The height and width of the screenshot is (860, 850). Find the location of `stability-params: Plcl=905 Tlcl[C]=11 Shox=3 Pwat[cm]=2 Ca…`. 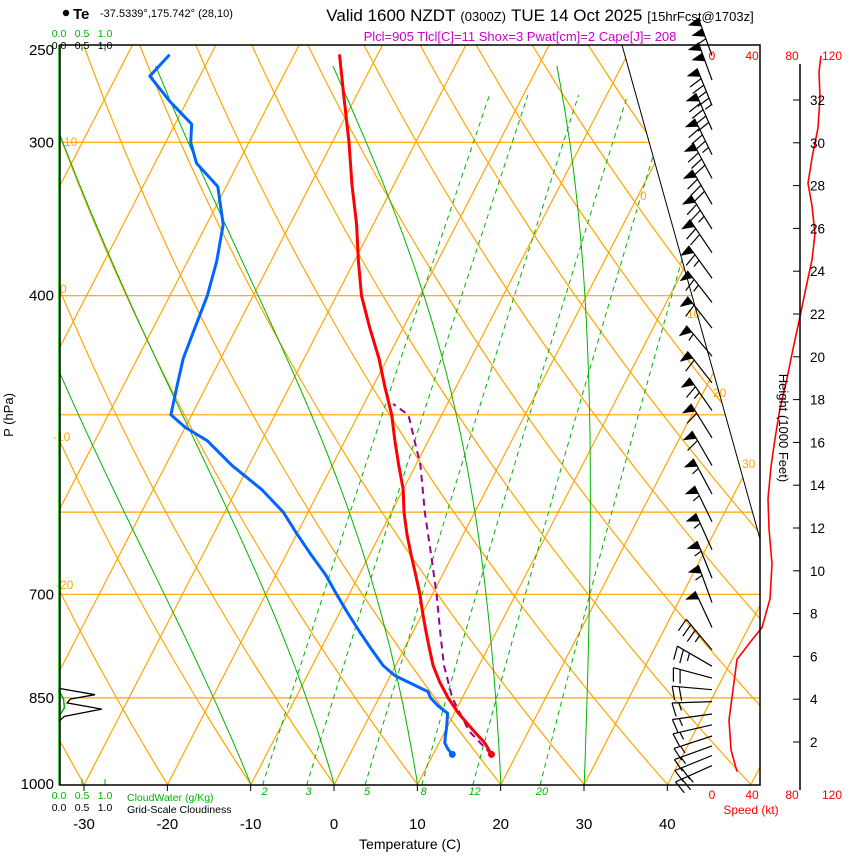

stability-params: Plcl=905 Tlcl[C]=11 Shox=3 Pwat[cm]=2 Ca… is located at coordinates (520, 36).